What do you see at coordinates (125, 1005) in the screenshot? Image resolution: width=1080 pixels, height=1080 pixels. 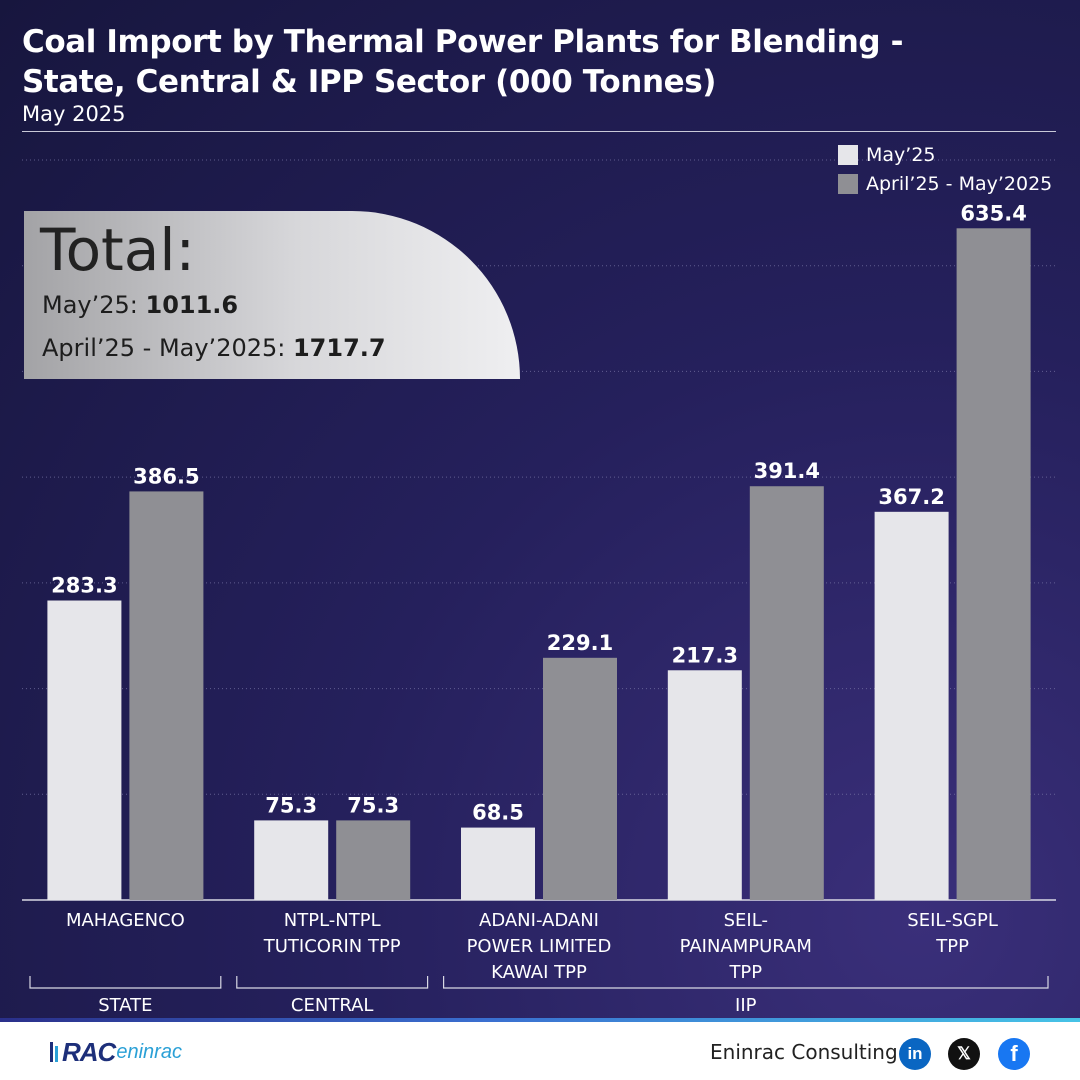 I see `group-label: STATE` at bounding box center [125, 1005].